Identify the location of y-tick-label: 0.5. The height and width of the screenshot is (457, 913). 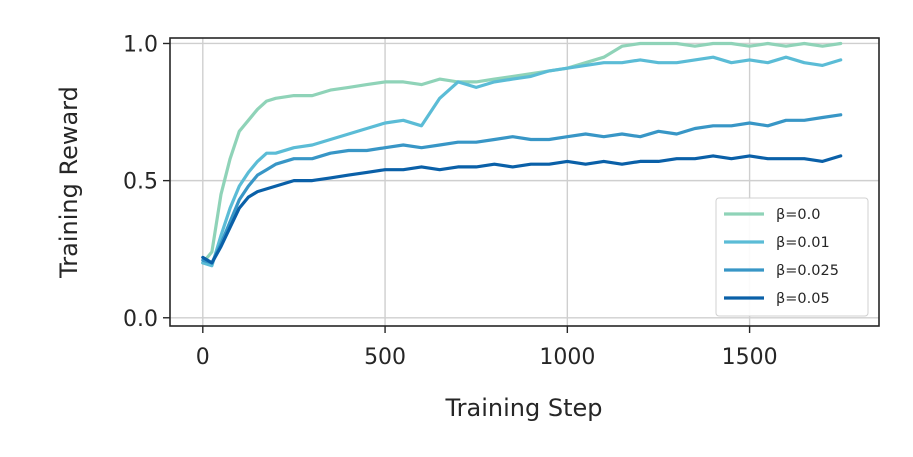
(140, 182).